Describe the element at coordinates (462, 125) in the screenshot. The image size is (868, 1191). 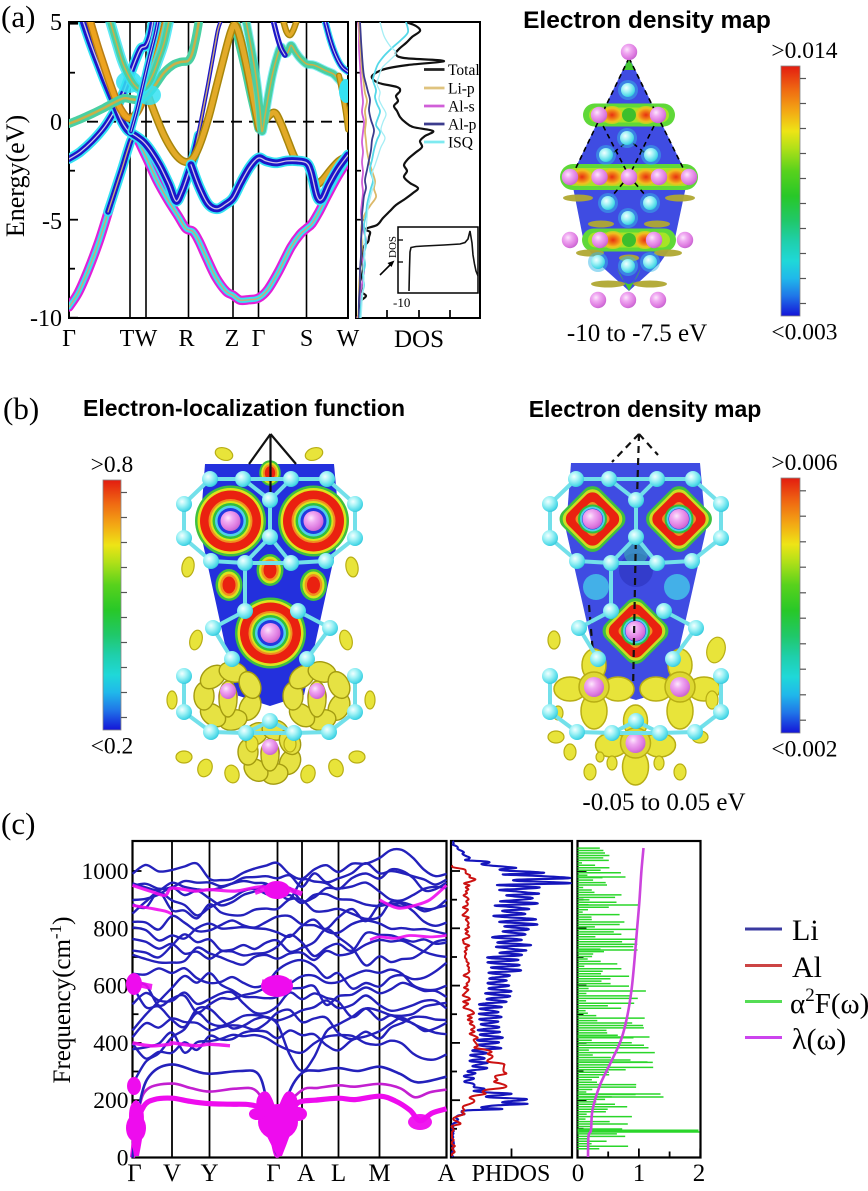
I see `svg-text: Al-p` at that location.